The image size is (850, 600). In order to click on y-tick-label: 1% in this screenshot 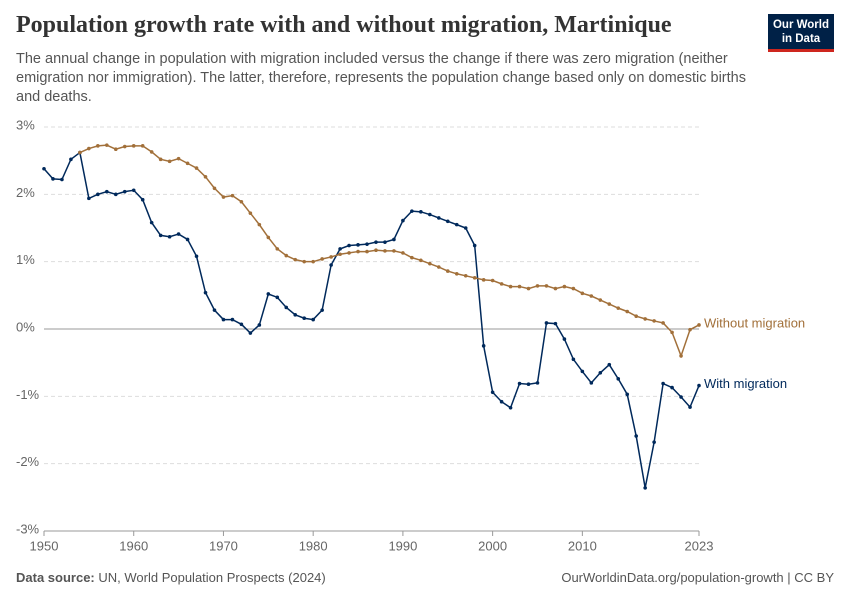, I will do `click(25, 259)`.